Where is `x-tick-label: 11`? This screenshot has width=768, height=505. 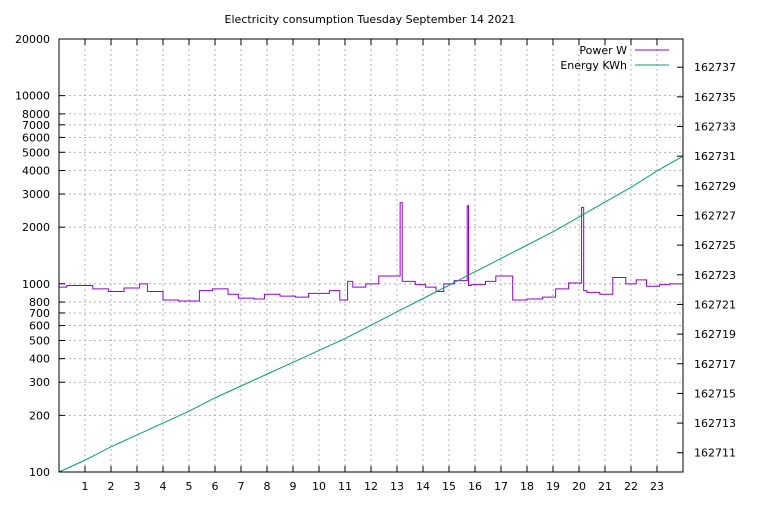
x-tick-label: 11 is located at coordinates (345, 486).